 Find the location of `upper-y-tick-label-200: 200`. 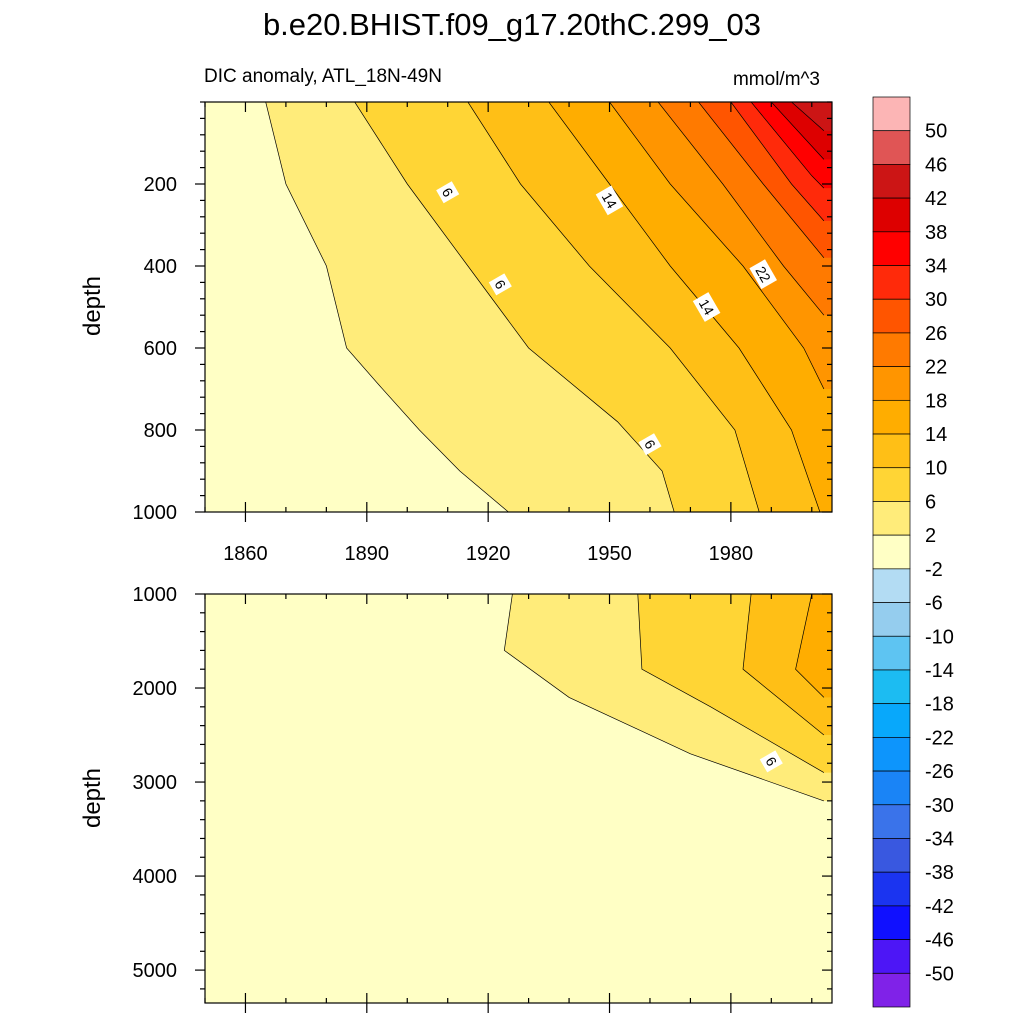

upper-y-tick-label-200: 200 is located at coordinates (160, 185).